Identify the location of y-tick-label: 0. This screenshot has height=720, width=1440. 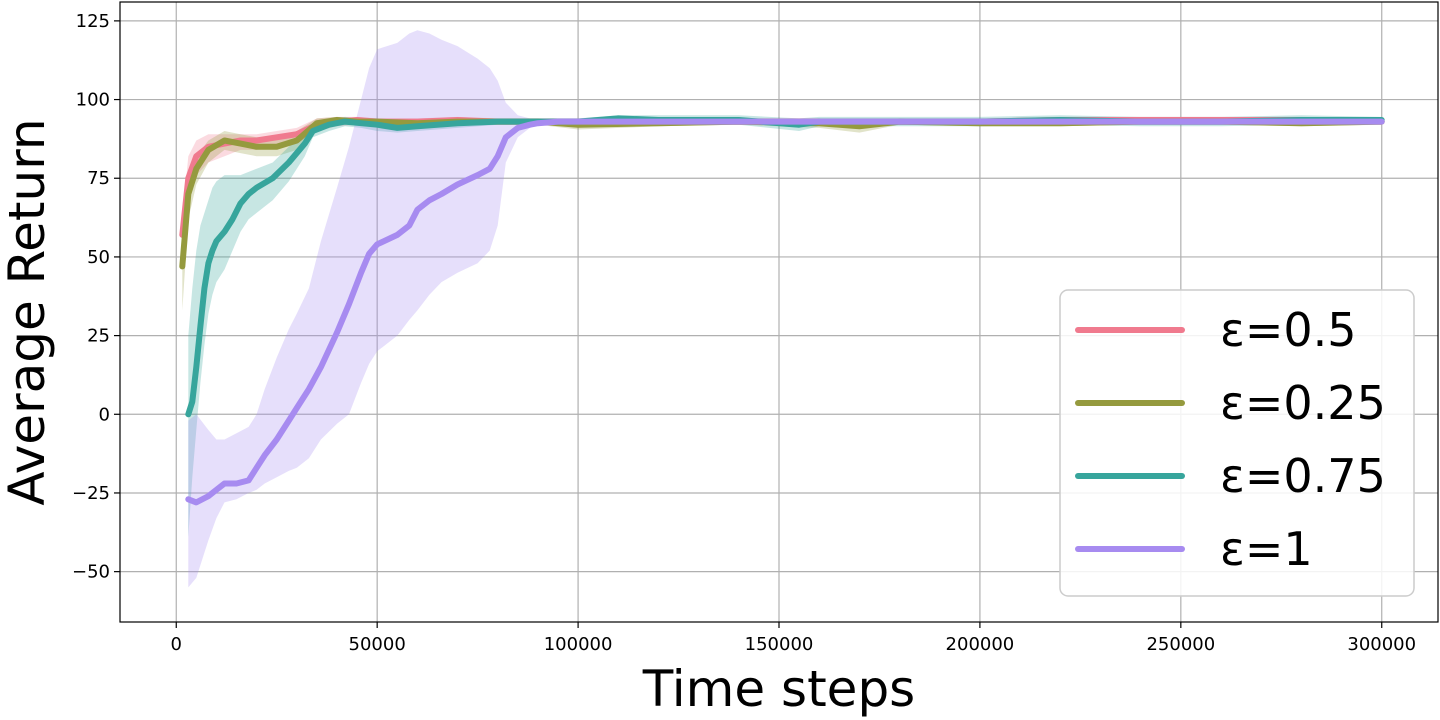
(104, 414).